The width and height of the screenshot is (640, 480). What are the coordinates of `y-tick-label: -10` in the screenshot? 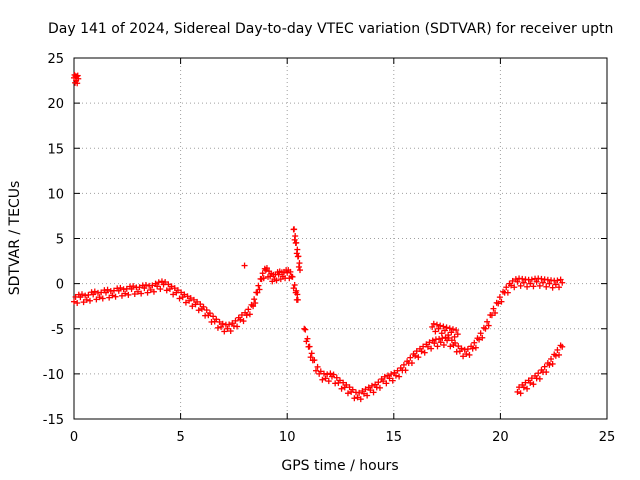 It's located at (53, 375).